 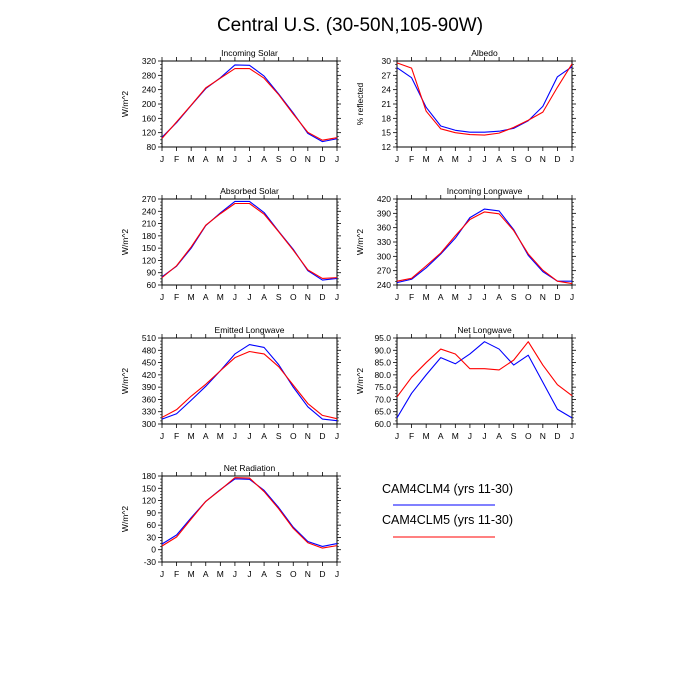 What do you see at coordinates (384, 213) in the screenshot?
I see `y-tick-label: 390` at bounding box center [384, 213].